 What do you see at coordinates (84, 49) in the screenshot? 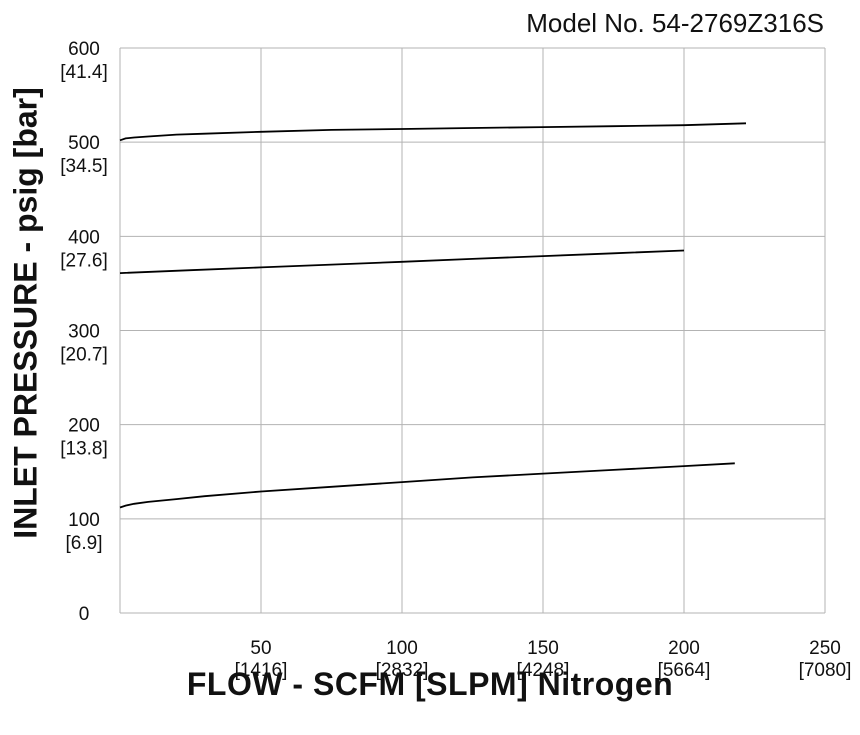
I see `y-tick-label: 600` at bounding box center [84, 49].